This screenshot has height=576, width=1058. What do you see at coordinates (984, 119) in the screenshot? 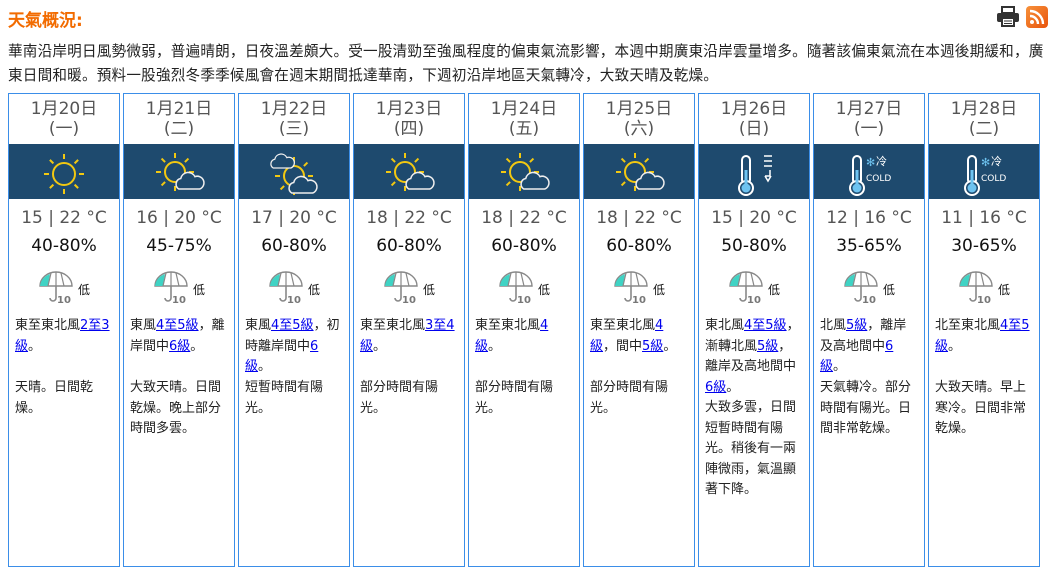
I see `forecast-date: 1月28日 (二)` at bounding box center [984, 119].